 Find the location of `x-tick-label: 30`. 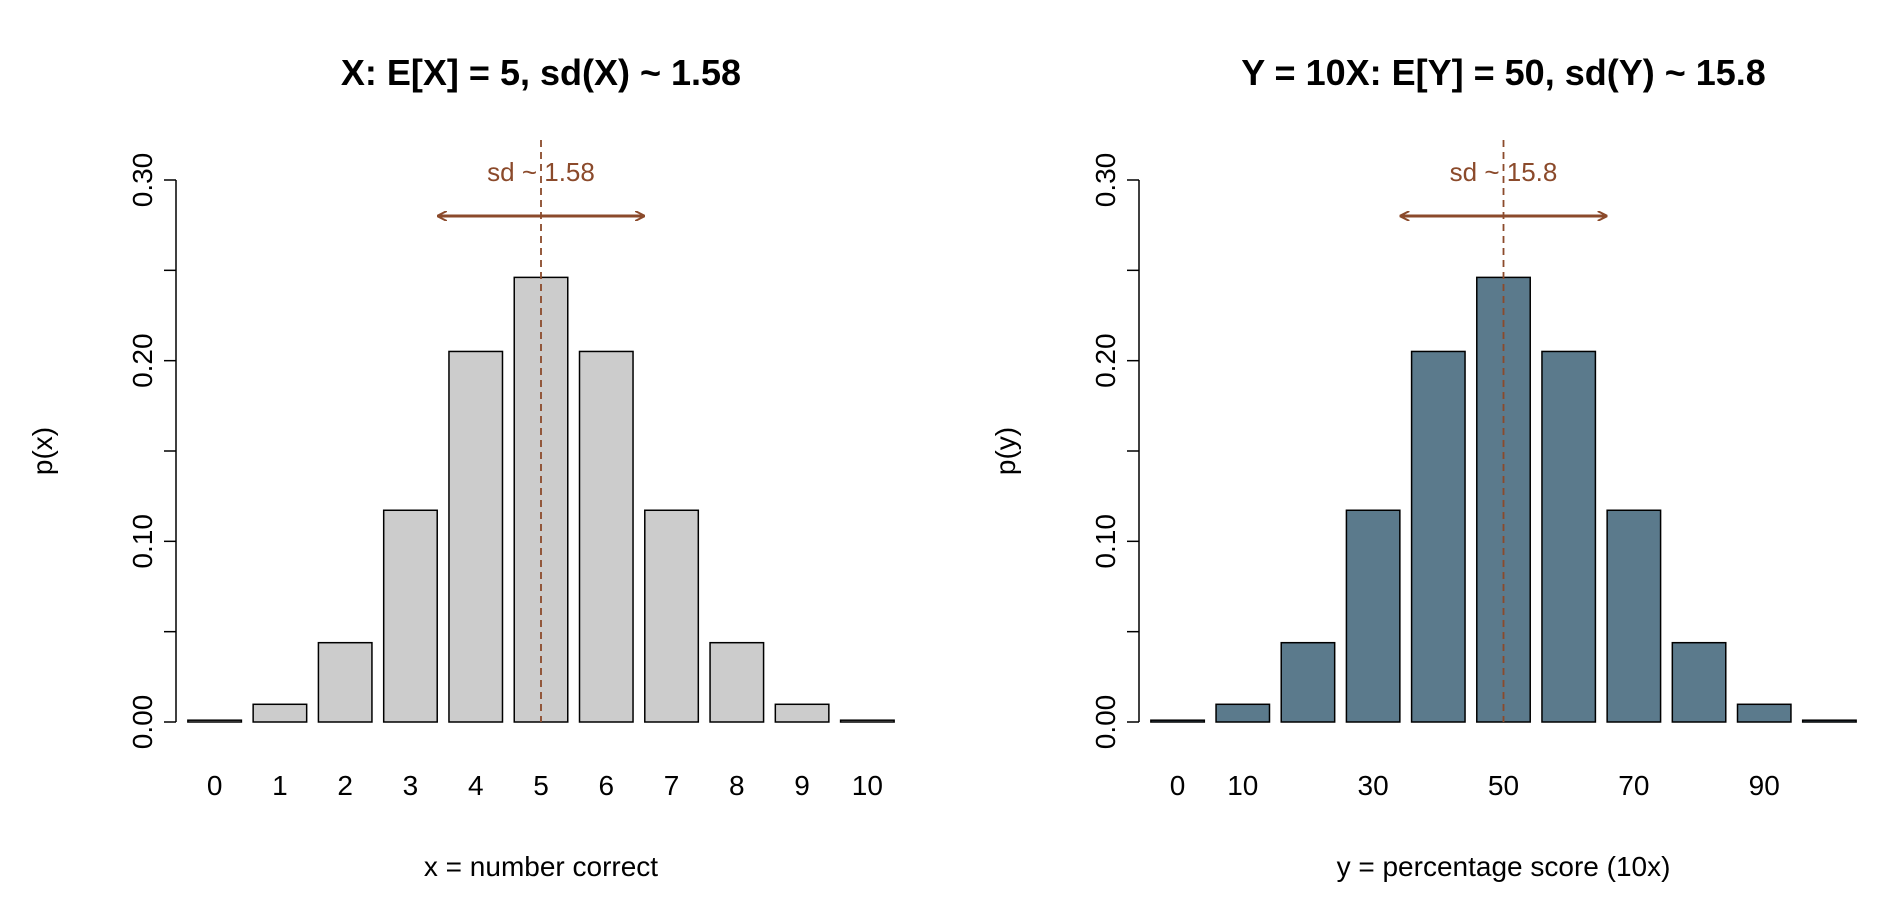

x-tick-label: 30 is located at coordinates (1373, 785).